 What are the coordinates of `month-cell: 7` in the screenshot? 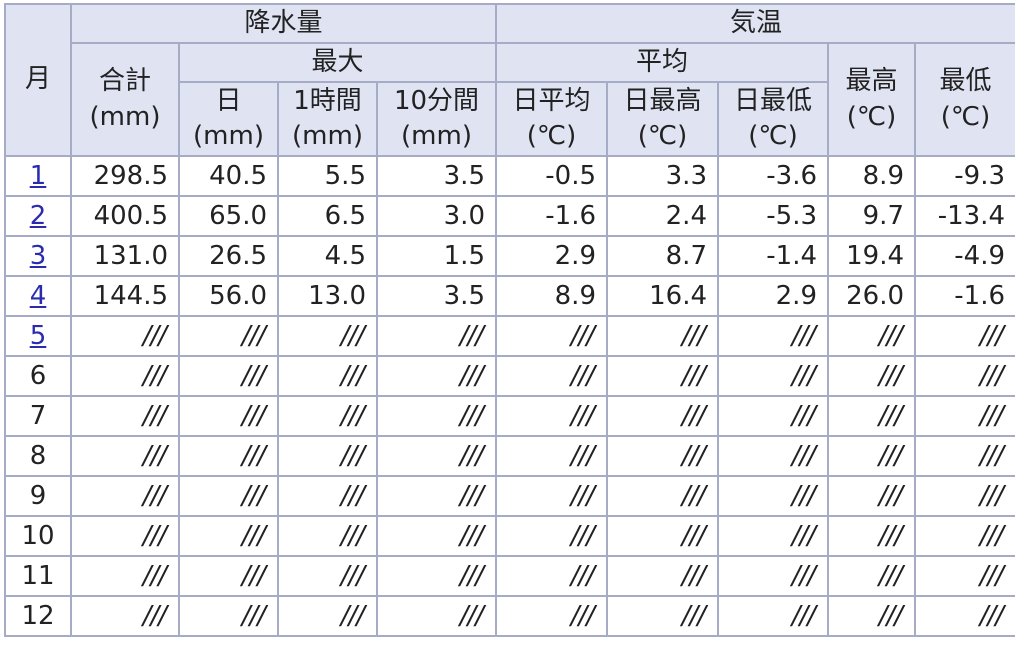 It's located at (38, 416).